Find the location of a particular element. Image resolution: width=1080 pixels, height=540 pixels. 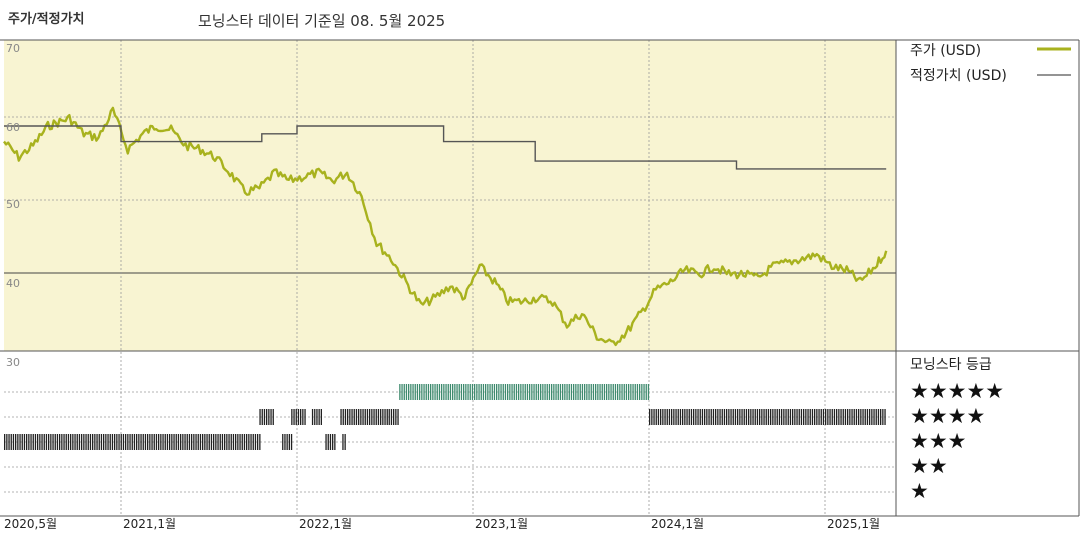

x-tick-label: 2023,1월 is located at coordinates (501, 524).